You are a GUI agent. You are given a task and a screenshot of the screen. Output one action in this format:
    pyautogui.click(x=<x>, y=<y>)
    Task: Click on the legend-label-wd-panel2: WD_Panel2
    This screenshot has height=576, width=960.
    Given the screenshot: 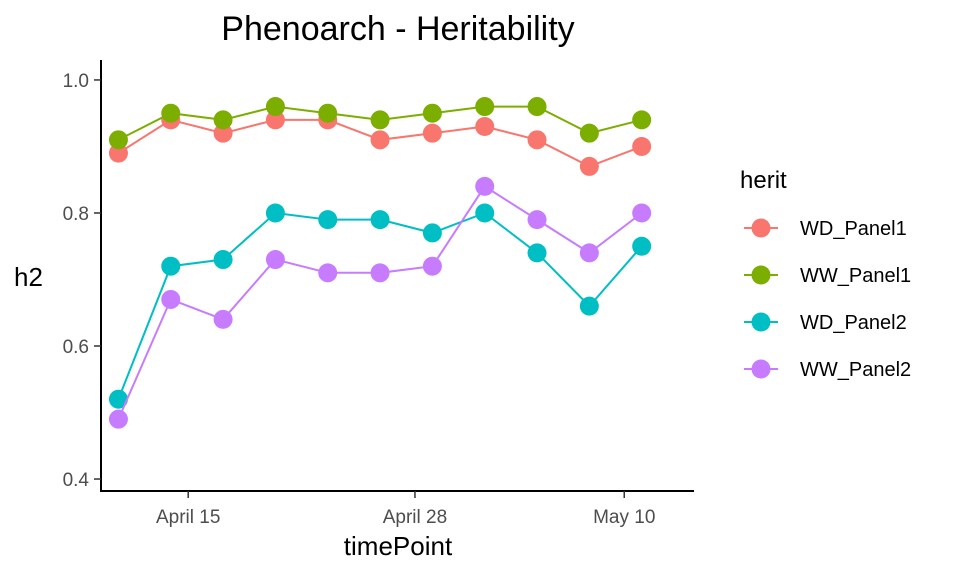 What is the action you would take?
    pyautogui.click(x=853, y=323)
    